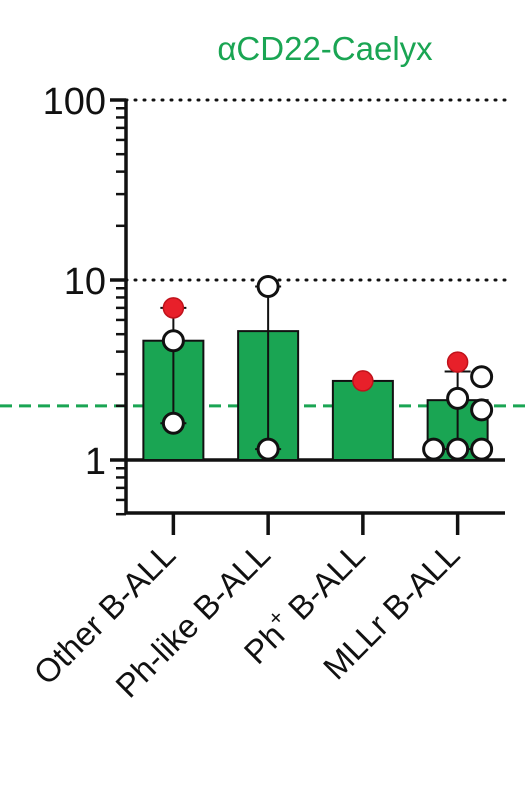 The height and width of the screenshot is (792, 530). What do you see at coordinates (325, 48) in the screenshot?
I see `chart-title: αCD22-Caelyx` at bounding box center [325, 48].